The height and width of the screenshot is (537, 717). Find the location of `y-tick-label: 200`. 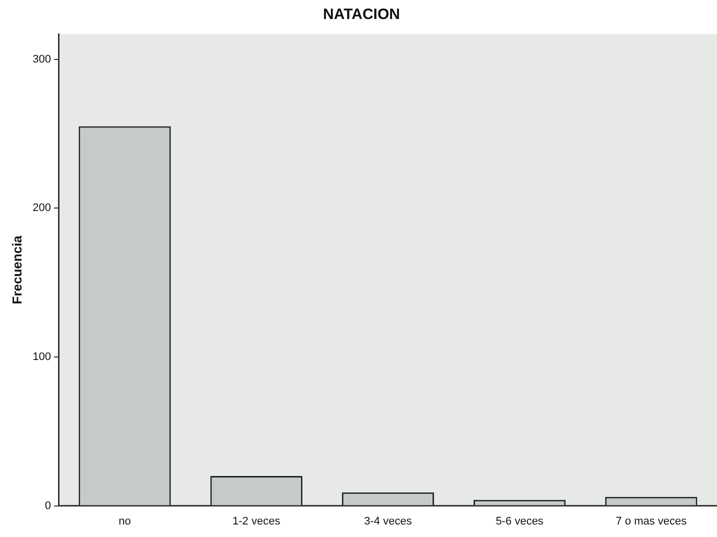

y-tick-label: 200 is located at coordinates (41, 208).